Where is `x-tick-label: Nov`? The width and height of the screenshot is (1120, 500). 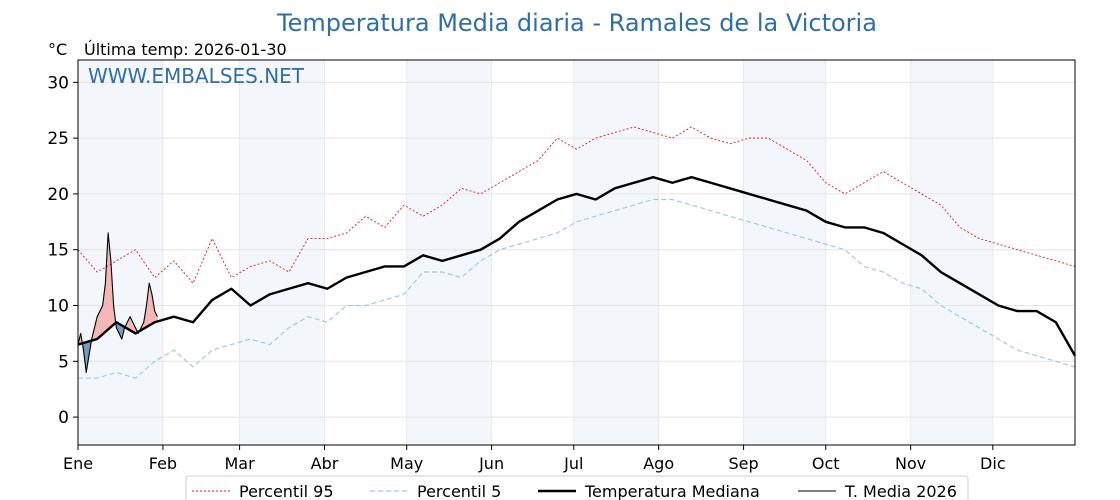
x-tick-label: Nov is located at coordinates (910, 463).